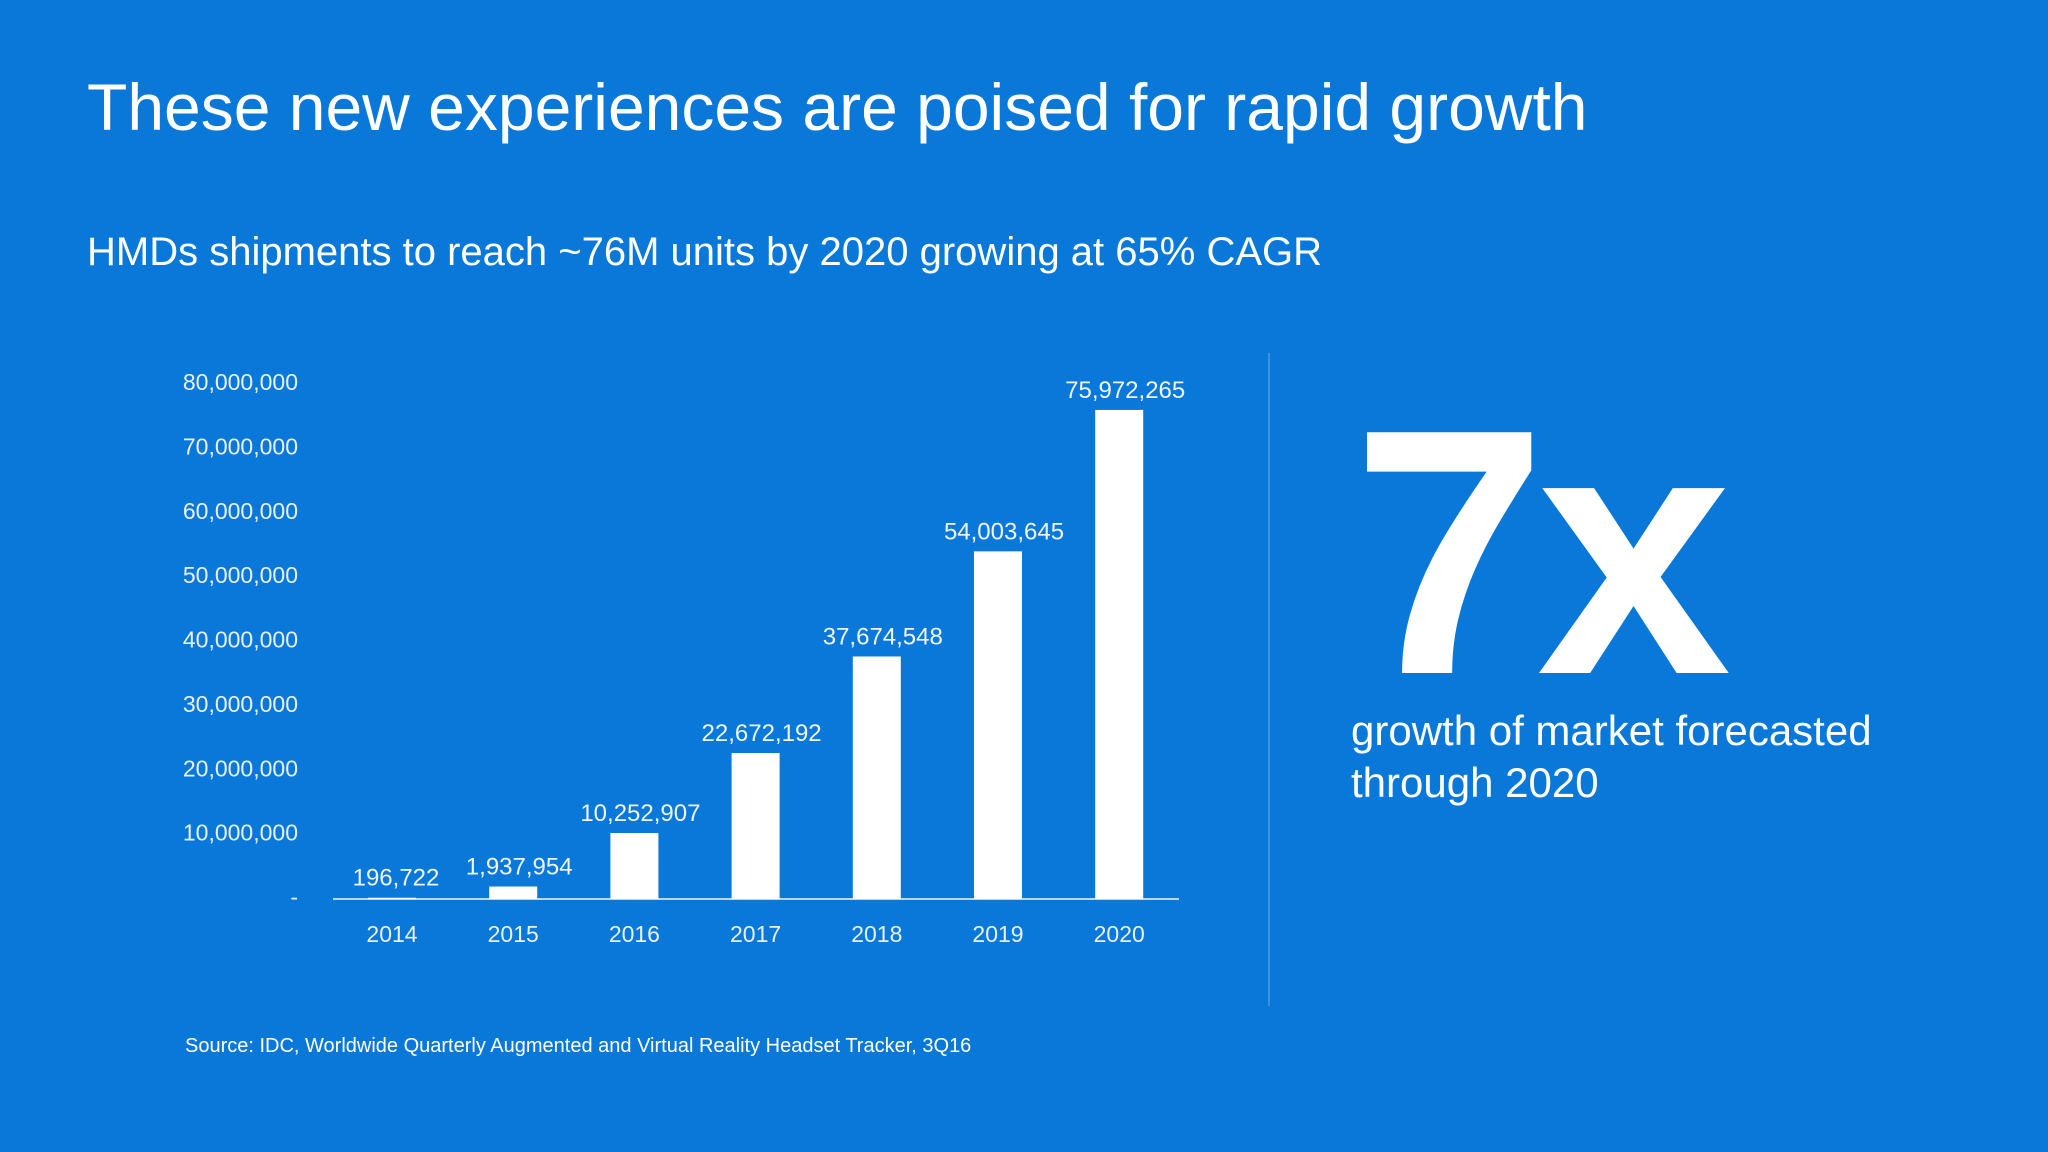 This screenshot has width=2048, height=1152. I want to click on y-tick-label: 40,000,000, so click(240, 640).